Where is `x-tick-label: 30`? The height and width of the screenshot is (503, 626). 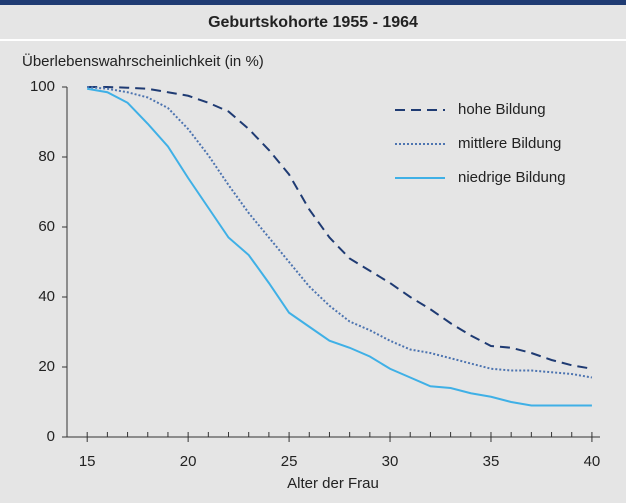
x-tick-label: 30 is located at coordinates (390, 461).